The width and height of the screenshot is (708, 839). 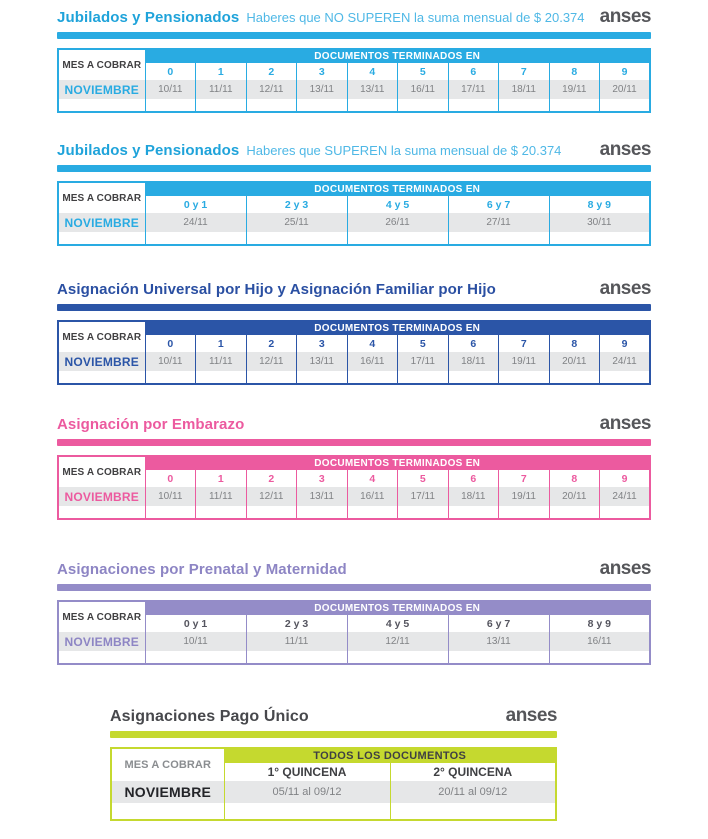 What do you see at coordinates (297, 222) in the screenshot?
I see `payment-date: 25/11` at bounding box center [297, 222].